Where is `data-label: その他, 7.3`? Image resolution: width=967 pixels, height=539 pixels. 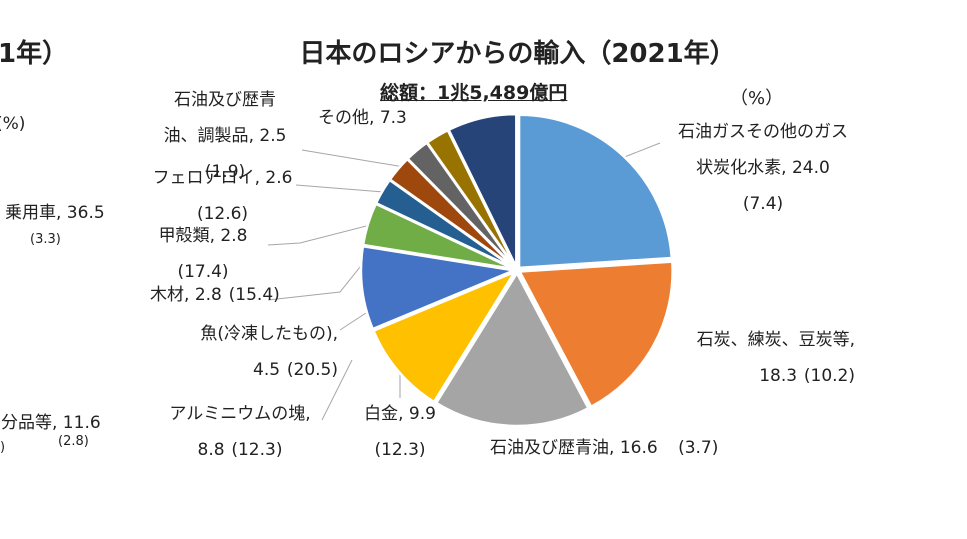 data-label: その他, 7.3 is located at coordinates (378, 118).